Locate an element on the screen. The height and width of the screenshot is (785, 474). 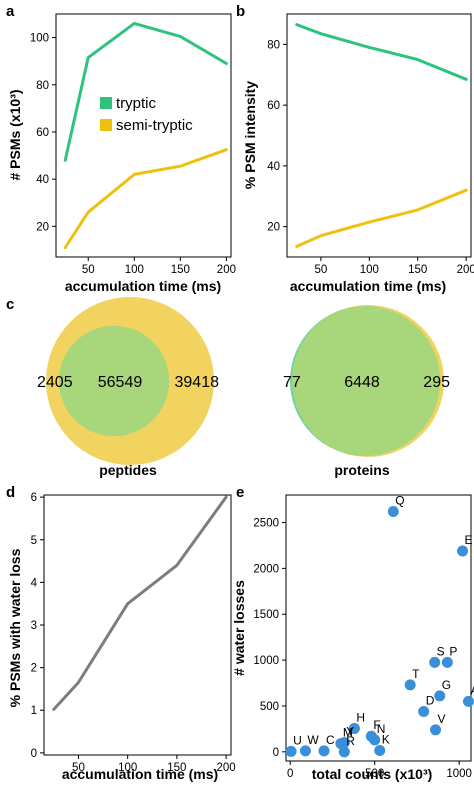
venn-proteins-left-count: 77 is located at coordinates (292, 382).